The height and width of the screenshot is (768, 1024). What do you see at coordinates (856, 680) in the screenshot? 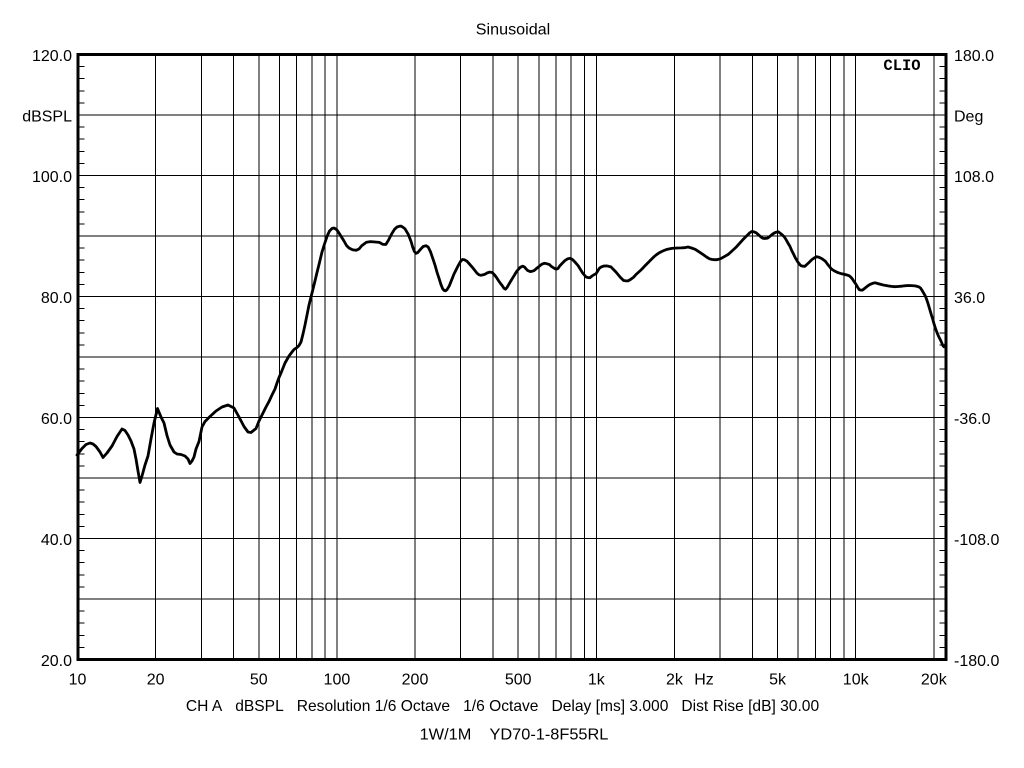
I see `svg-text: 10k` at bounding box center [856, 680].